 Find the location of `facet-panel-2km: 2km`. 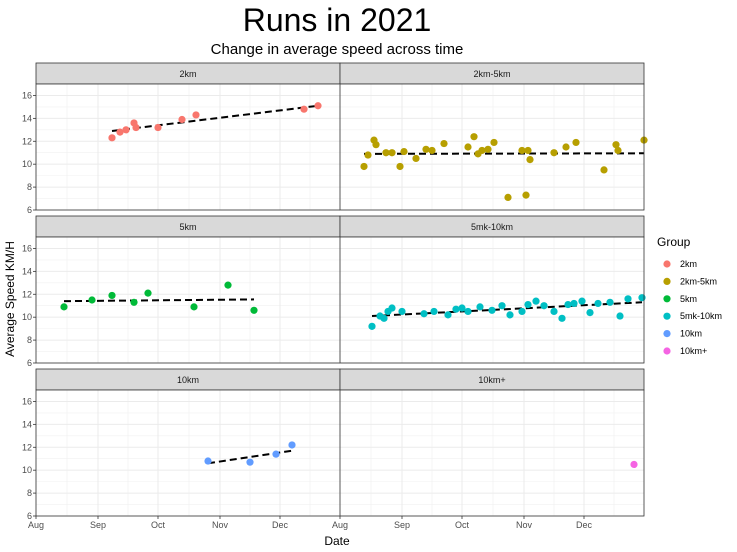

facet-panel-2km: 2km is located at coordinates (188, 136).